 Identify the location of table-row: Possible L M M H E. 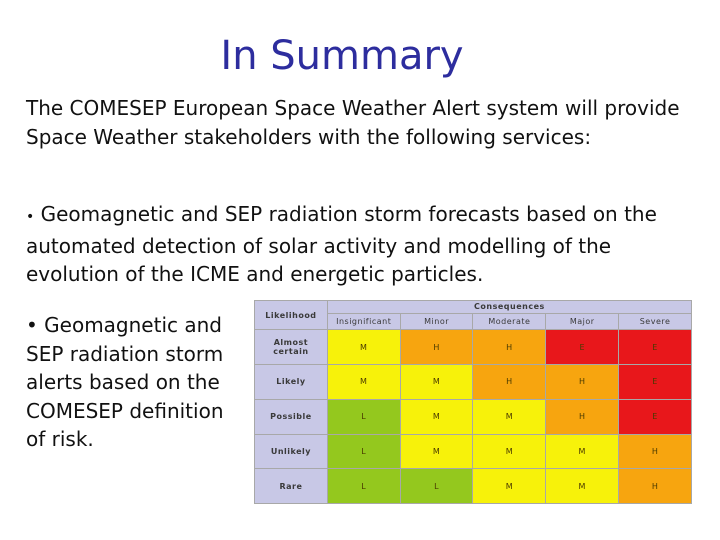
(473, 416).